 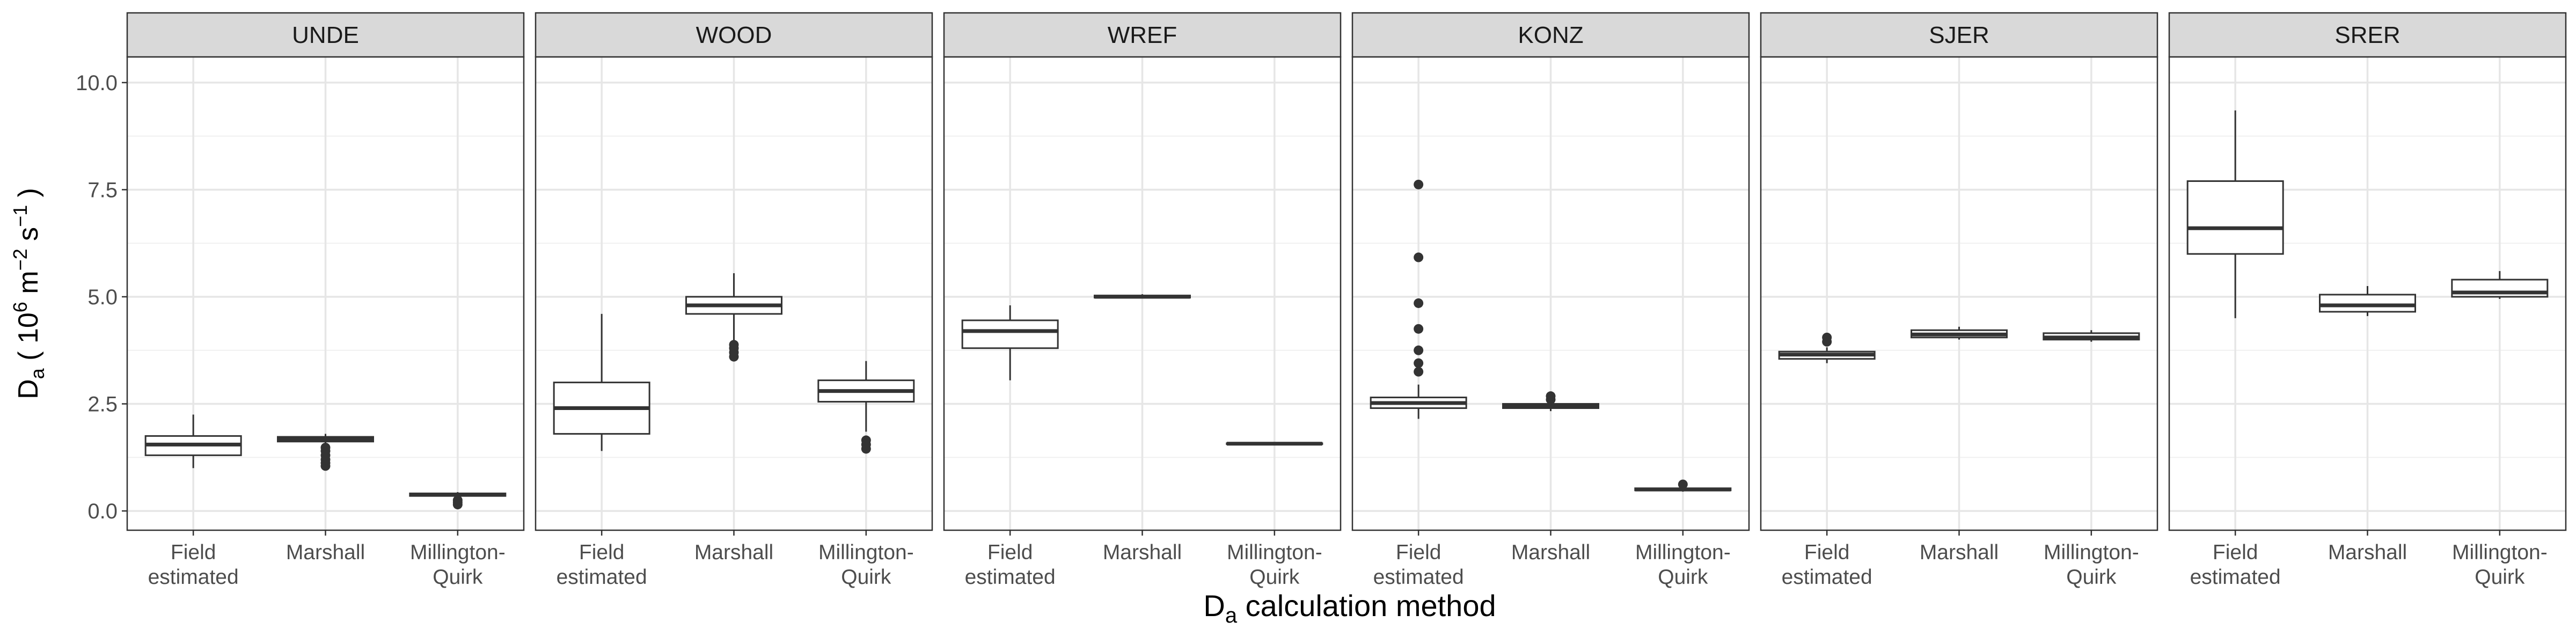 I want to click on y-tick-label: 0.0, so click(x=102, y=511).